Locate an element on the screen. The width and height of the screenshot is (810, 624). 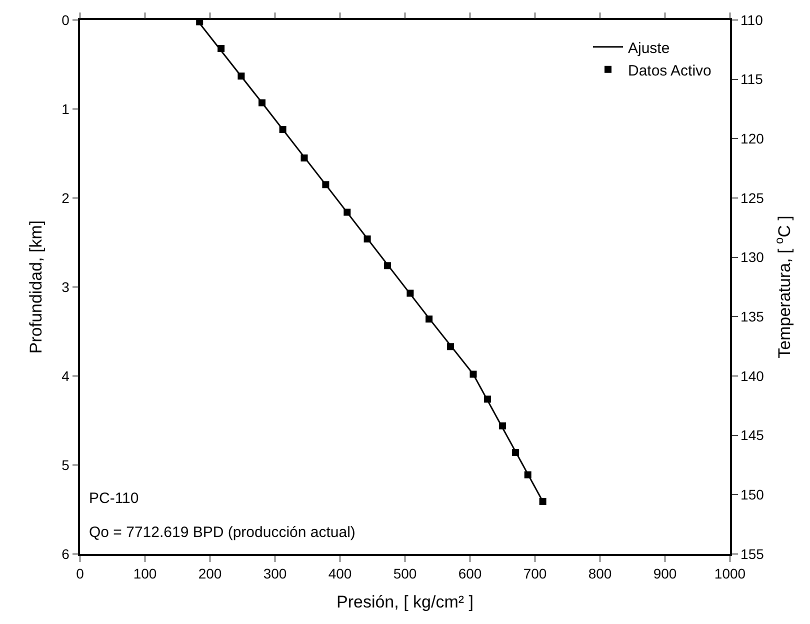
x-tick-label: 300 is located at coordinates (275, 574).